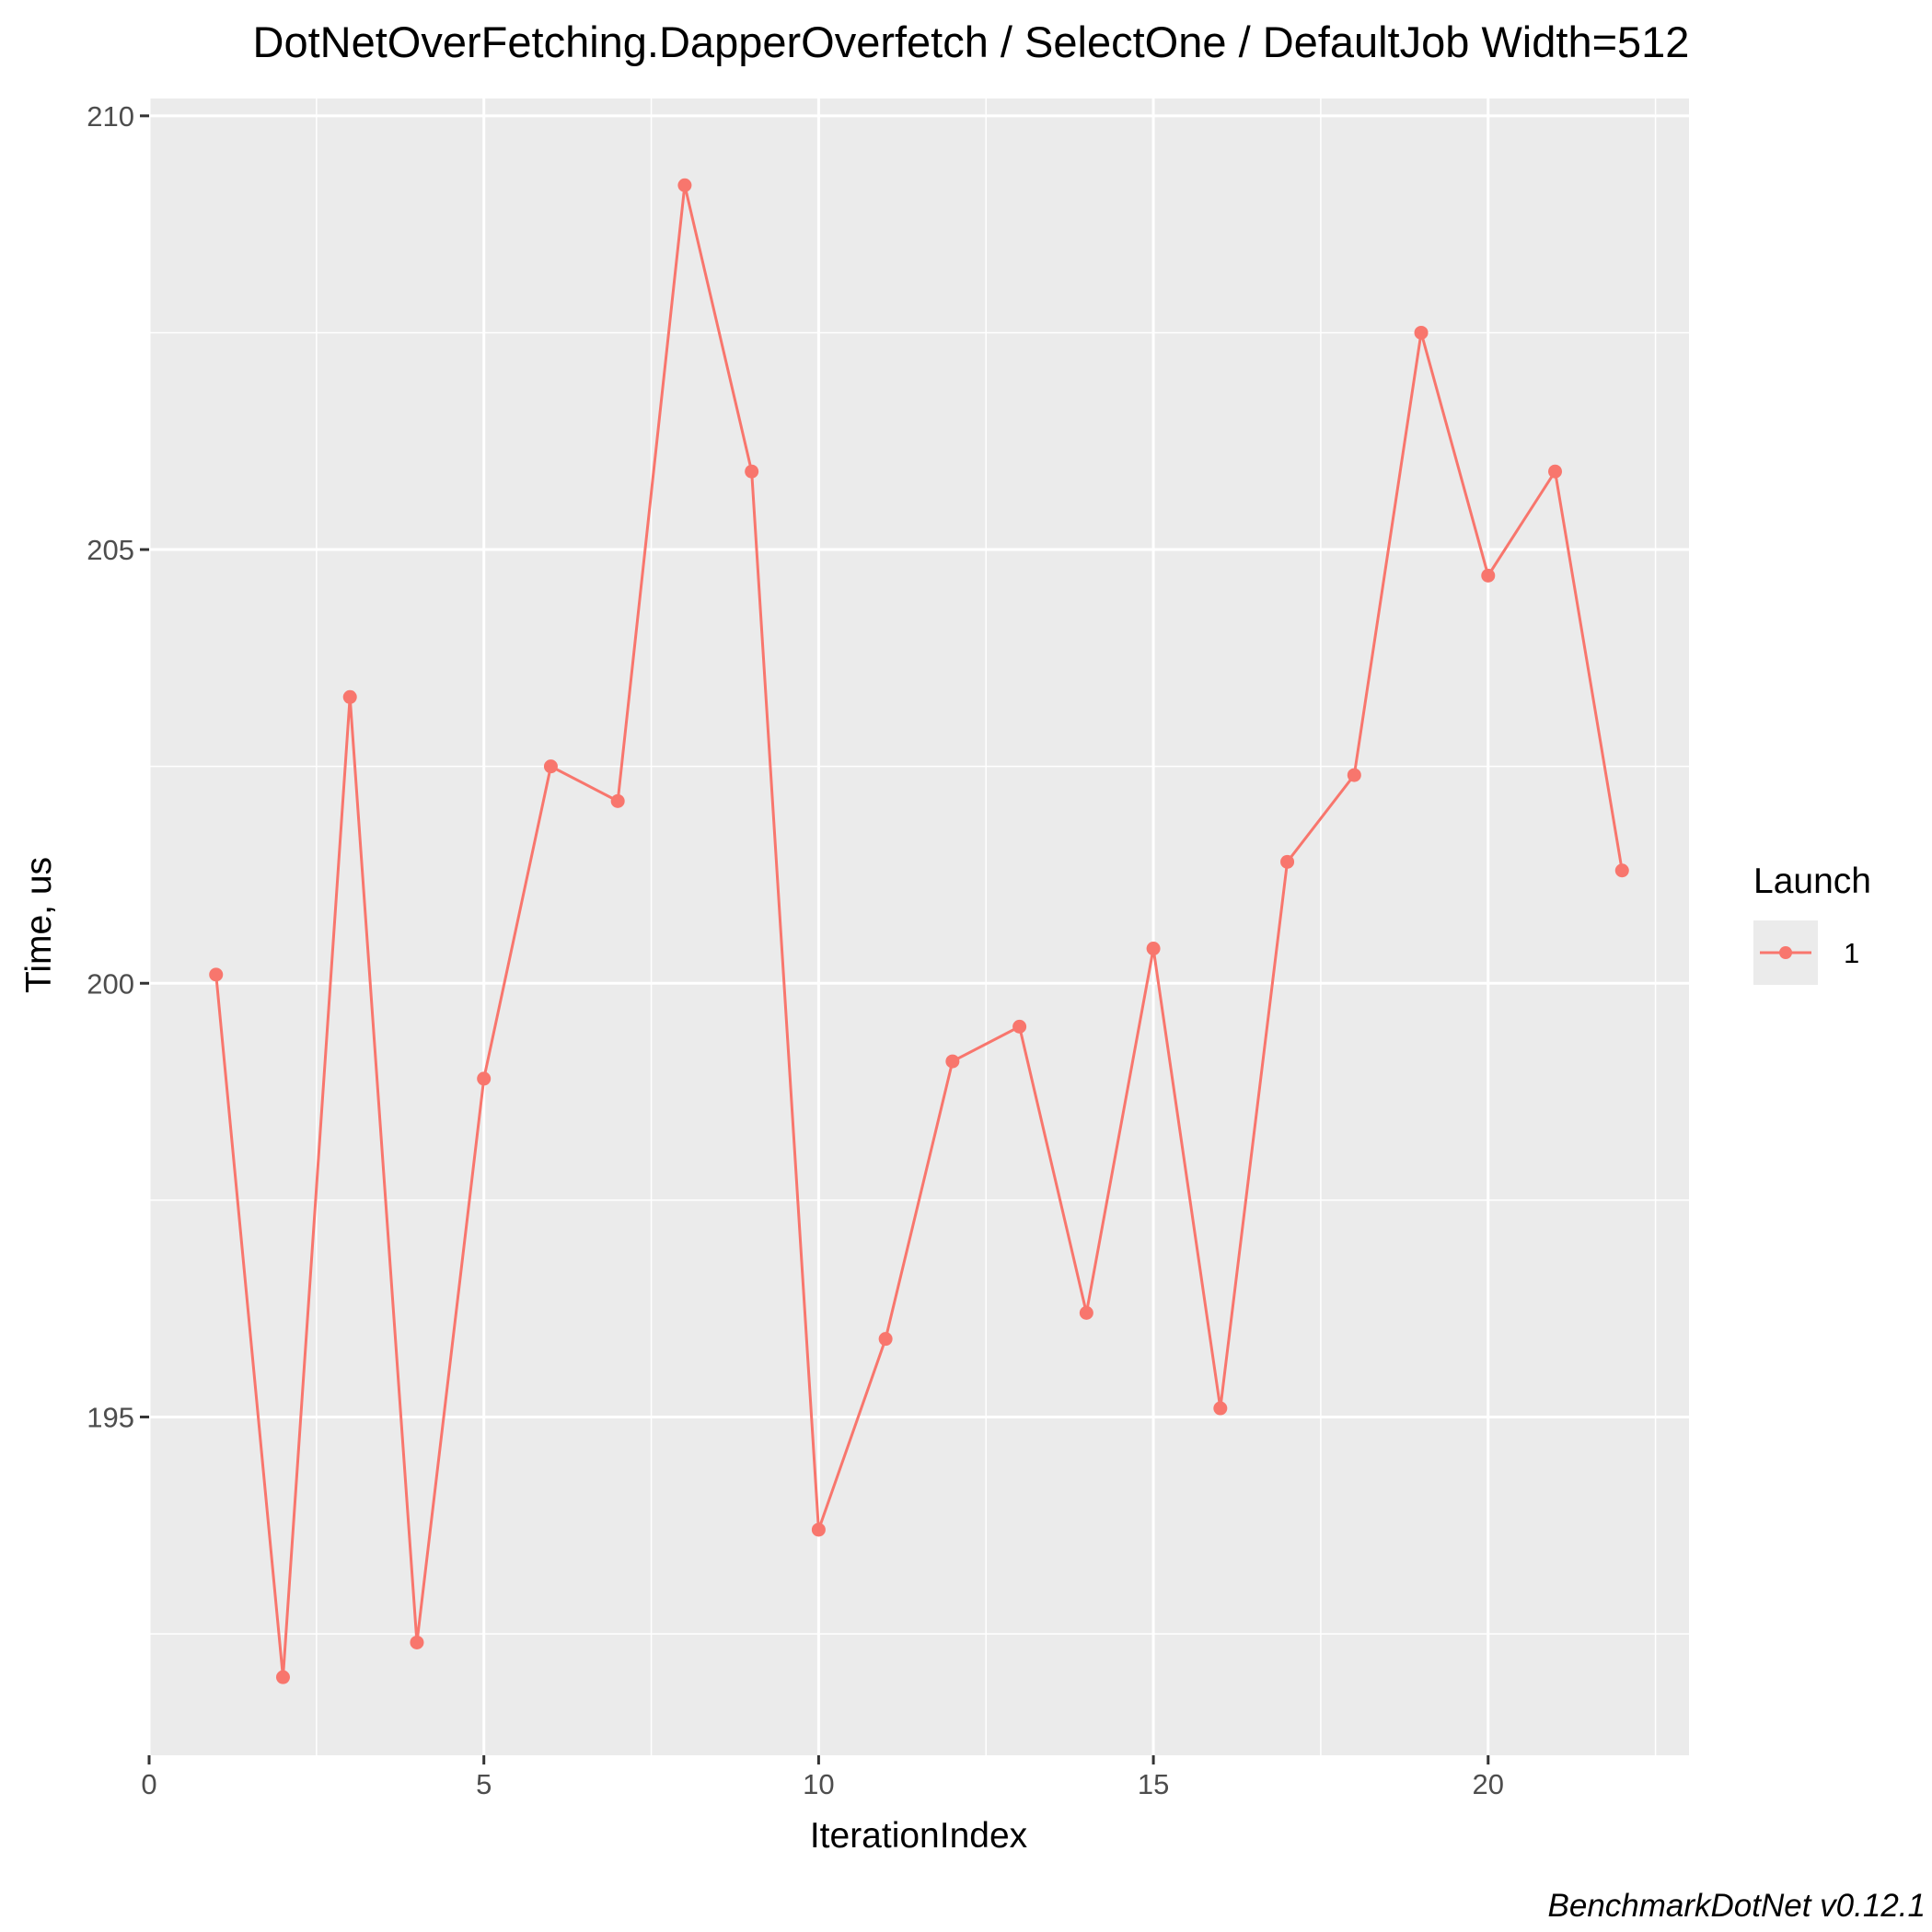 This screenshot has width=1932, height=1932. What do you see at coordinates (39, 925) in the screenshot?
I see `y-axis-title: Time, us` at bounding box center [39, 925].